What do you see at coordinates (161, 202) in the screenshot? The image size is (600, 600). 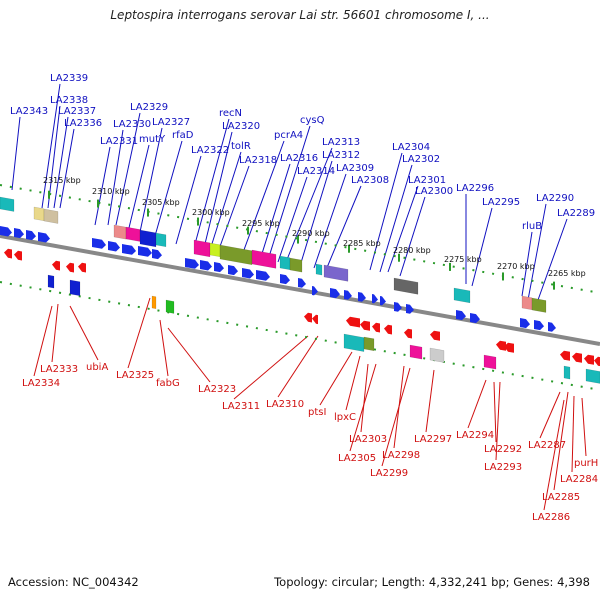 I see `kbp-tick-label: 2305 kbp` at bounding box center [161, 202].